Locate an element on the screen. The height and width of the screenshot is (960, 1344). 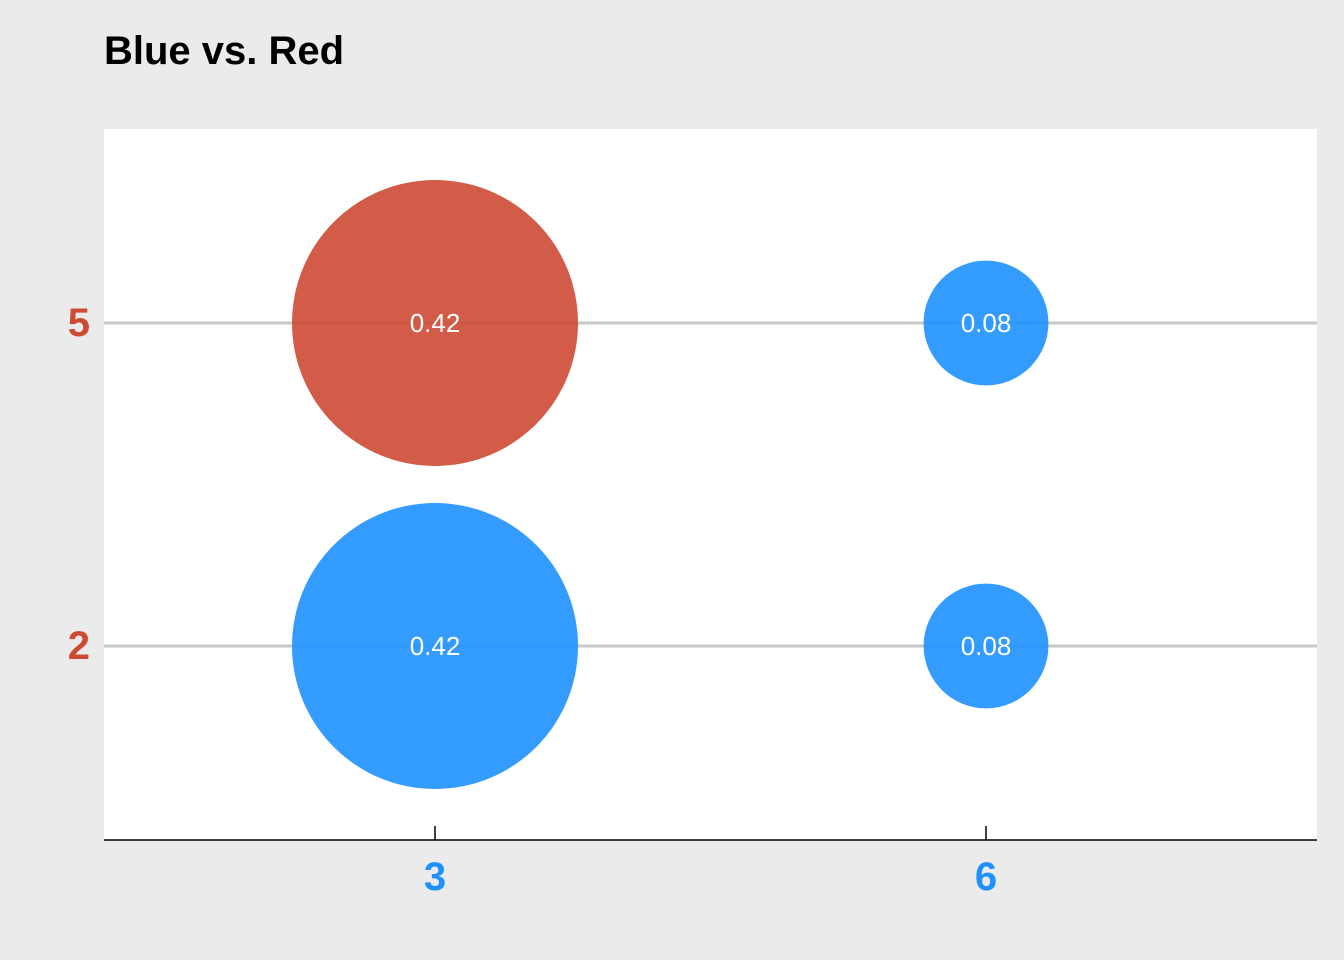
chart-title: Blue vs. Red is located at coordinates (224, 51).